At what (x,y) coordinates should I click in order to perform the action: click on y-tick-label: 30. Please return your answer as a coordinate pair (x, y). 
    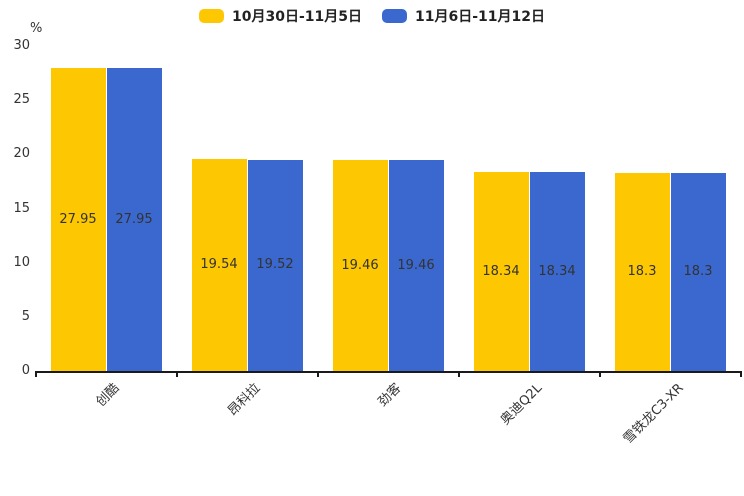
    Looking at the image, I should click on (21, 45).